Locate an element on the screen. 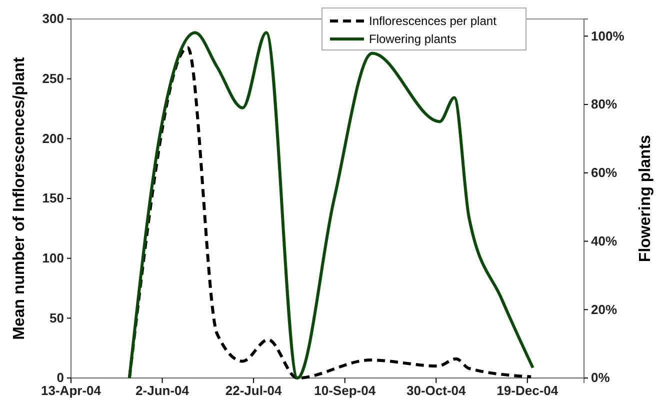  x-tick-label: 22-Jul-04 is located at coordinates (254, 390).